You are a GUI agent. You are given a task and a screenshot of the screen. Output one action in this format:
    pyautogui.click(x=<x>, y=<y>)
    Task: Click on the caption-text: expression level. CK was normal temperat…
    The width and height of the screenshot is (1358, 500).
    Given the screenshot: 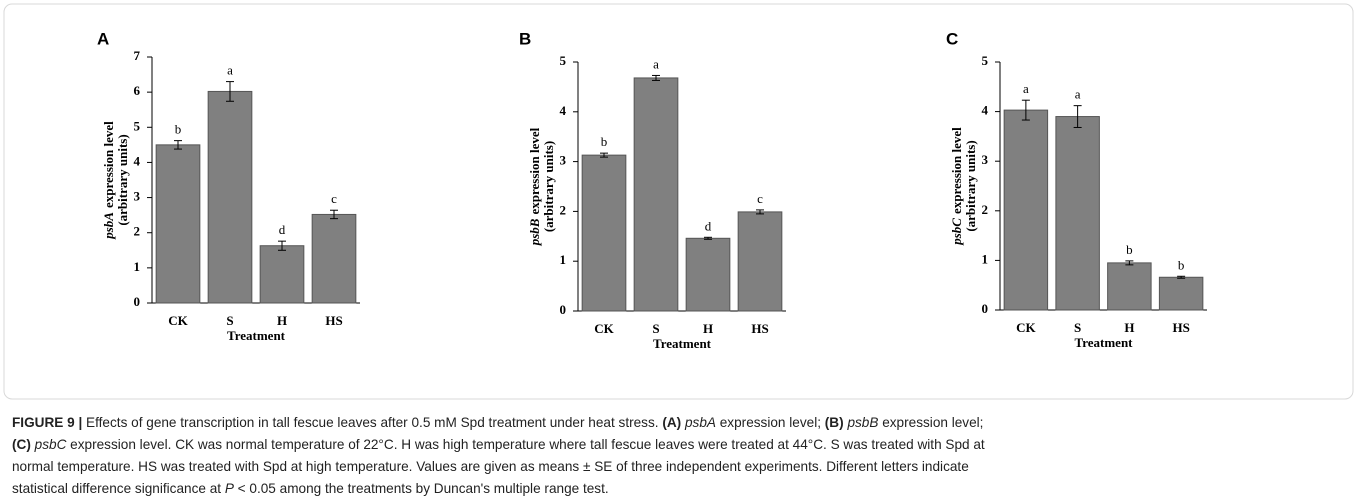 What is the action you would take?
    pyautogui.click(x=525, y=444)
    